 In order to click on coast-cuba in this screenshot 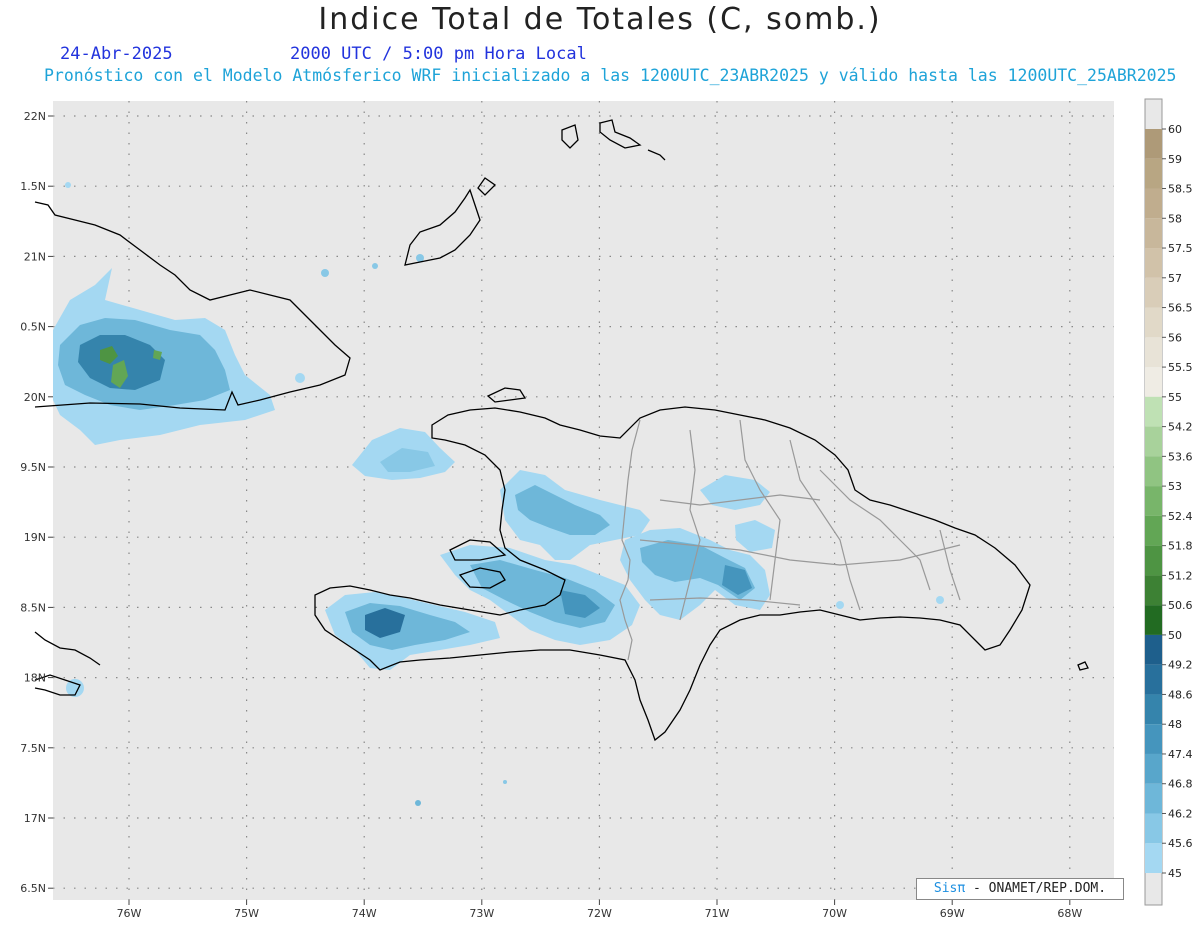, I will do `click(192, 306)`.